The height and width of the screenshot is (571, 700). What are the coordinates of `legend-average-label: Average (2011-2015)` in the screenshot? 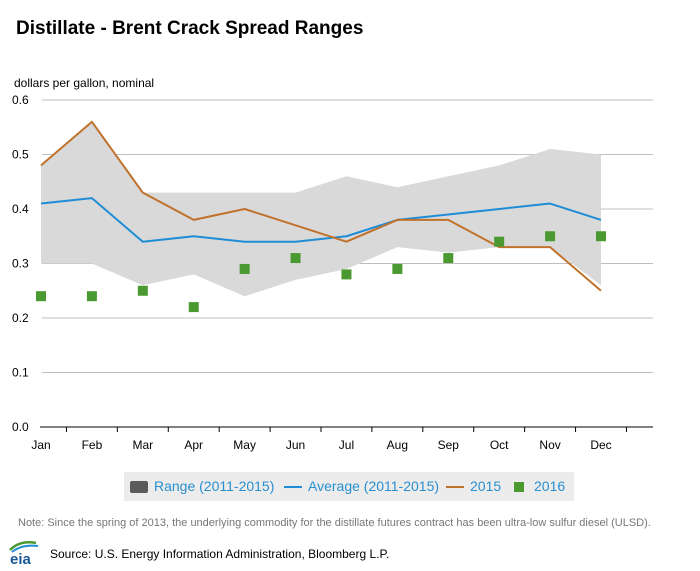 It's located at (374, 486).